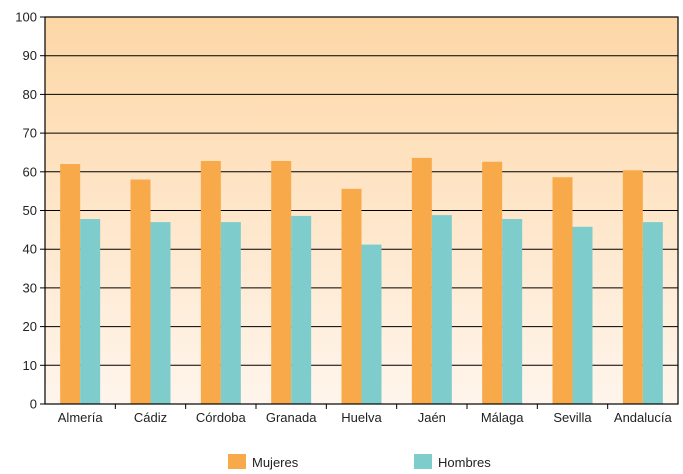  Describe the element at coordinates (643, 417) in the screenshot. I see `x-tick-label: Andalucía` at that location.